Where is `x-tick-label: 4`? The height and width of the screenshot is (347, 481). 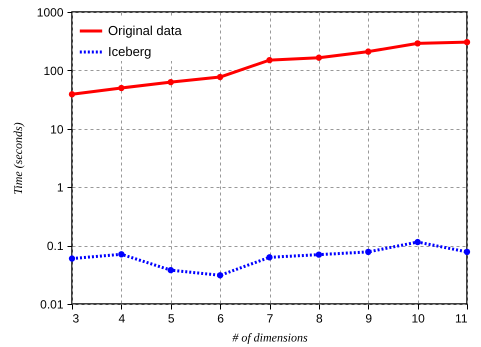 x-tick-label: 4 is located at coordinates (122, 319).